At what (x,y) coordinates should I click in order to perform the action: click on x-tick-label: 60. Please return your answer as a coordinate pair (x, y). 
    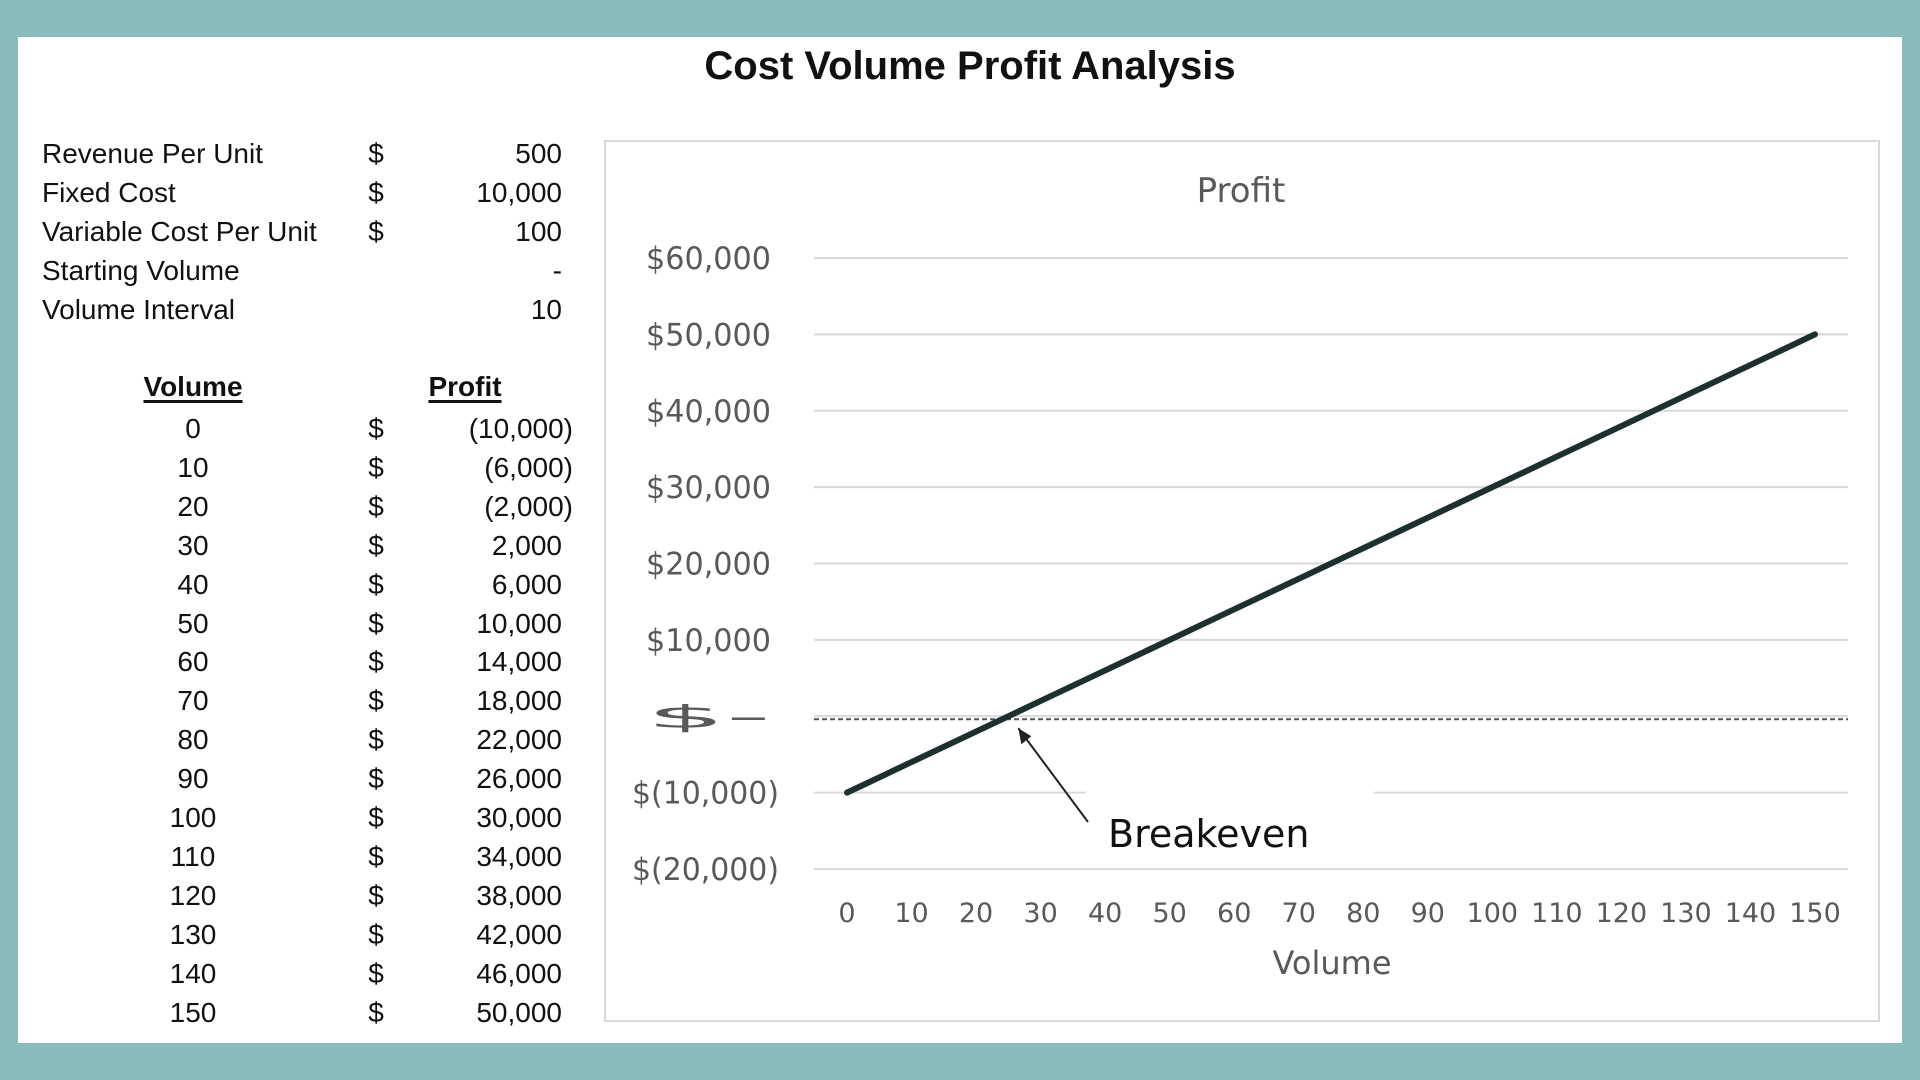
    Looking at the image, I should click on (1234, 913).